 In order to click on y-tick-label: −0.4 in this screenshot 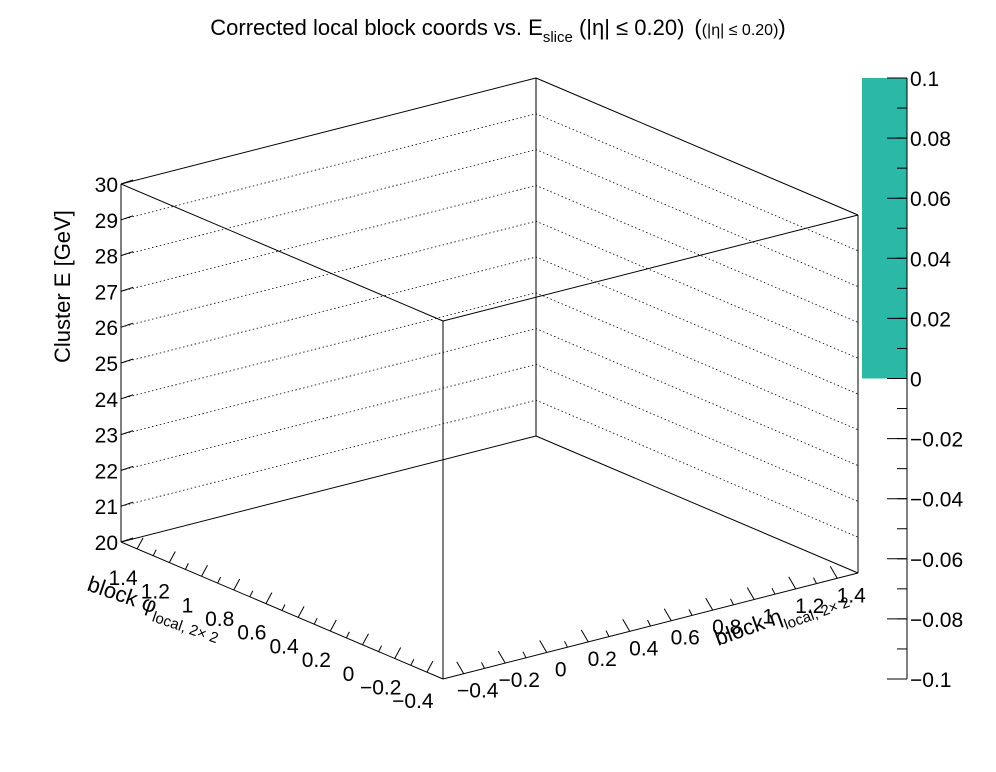, I will do `click(413, 701)`.